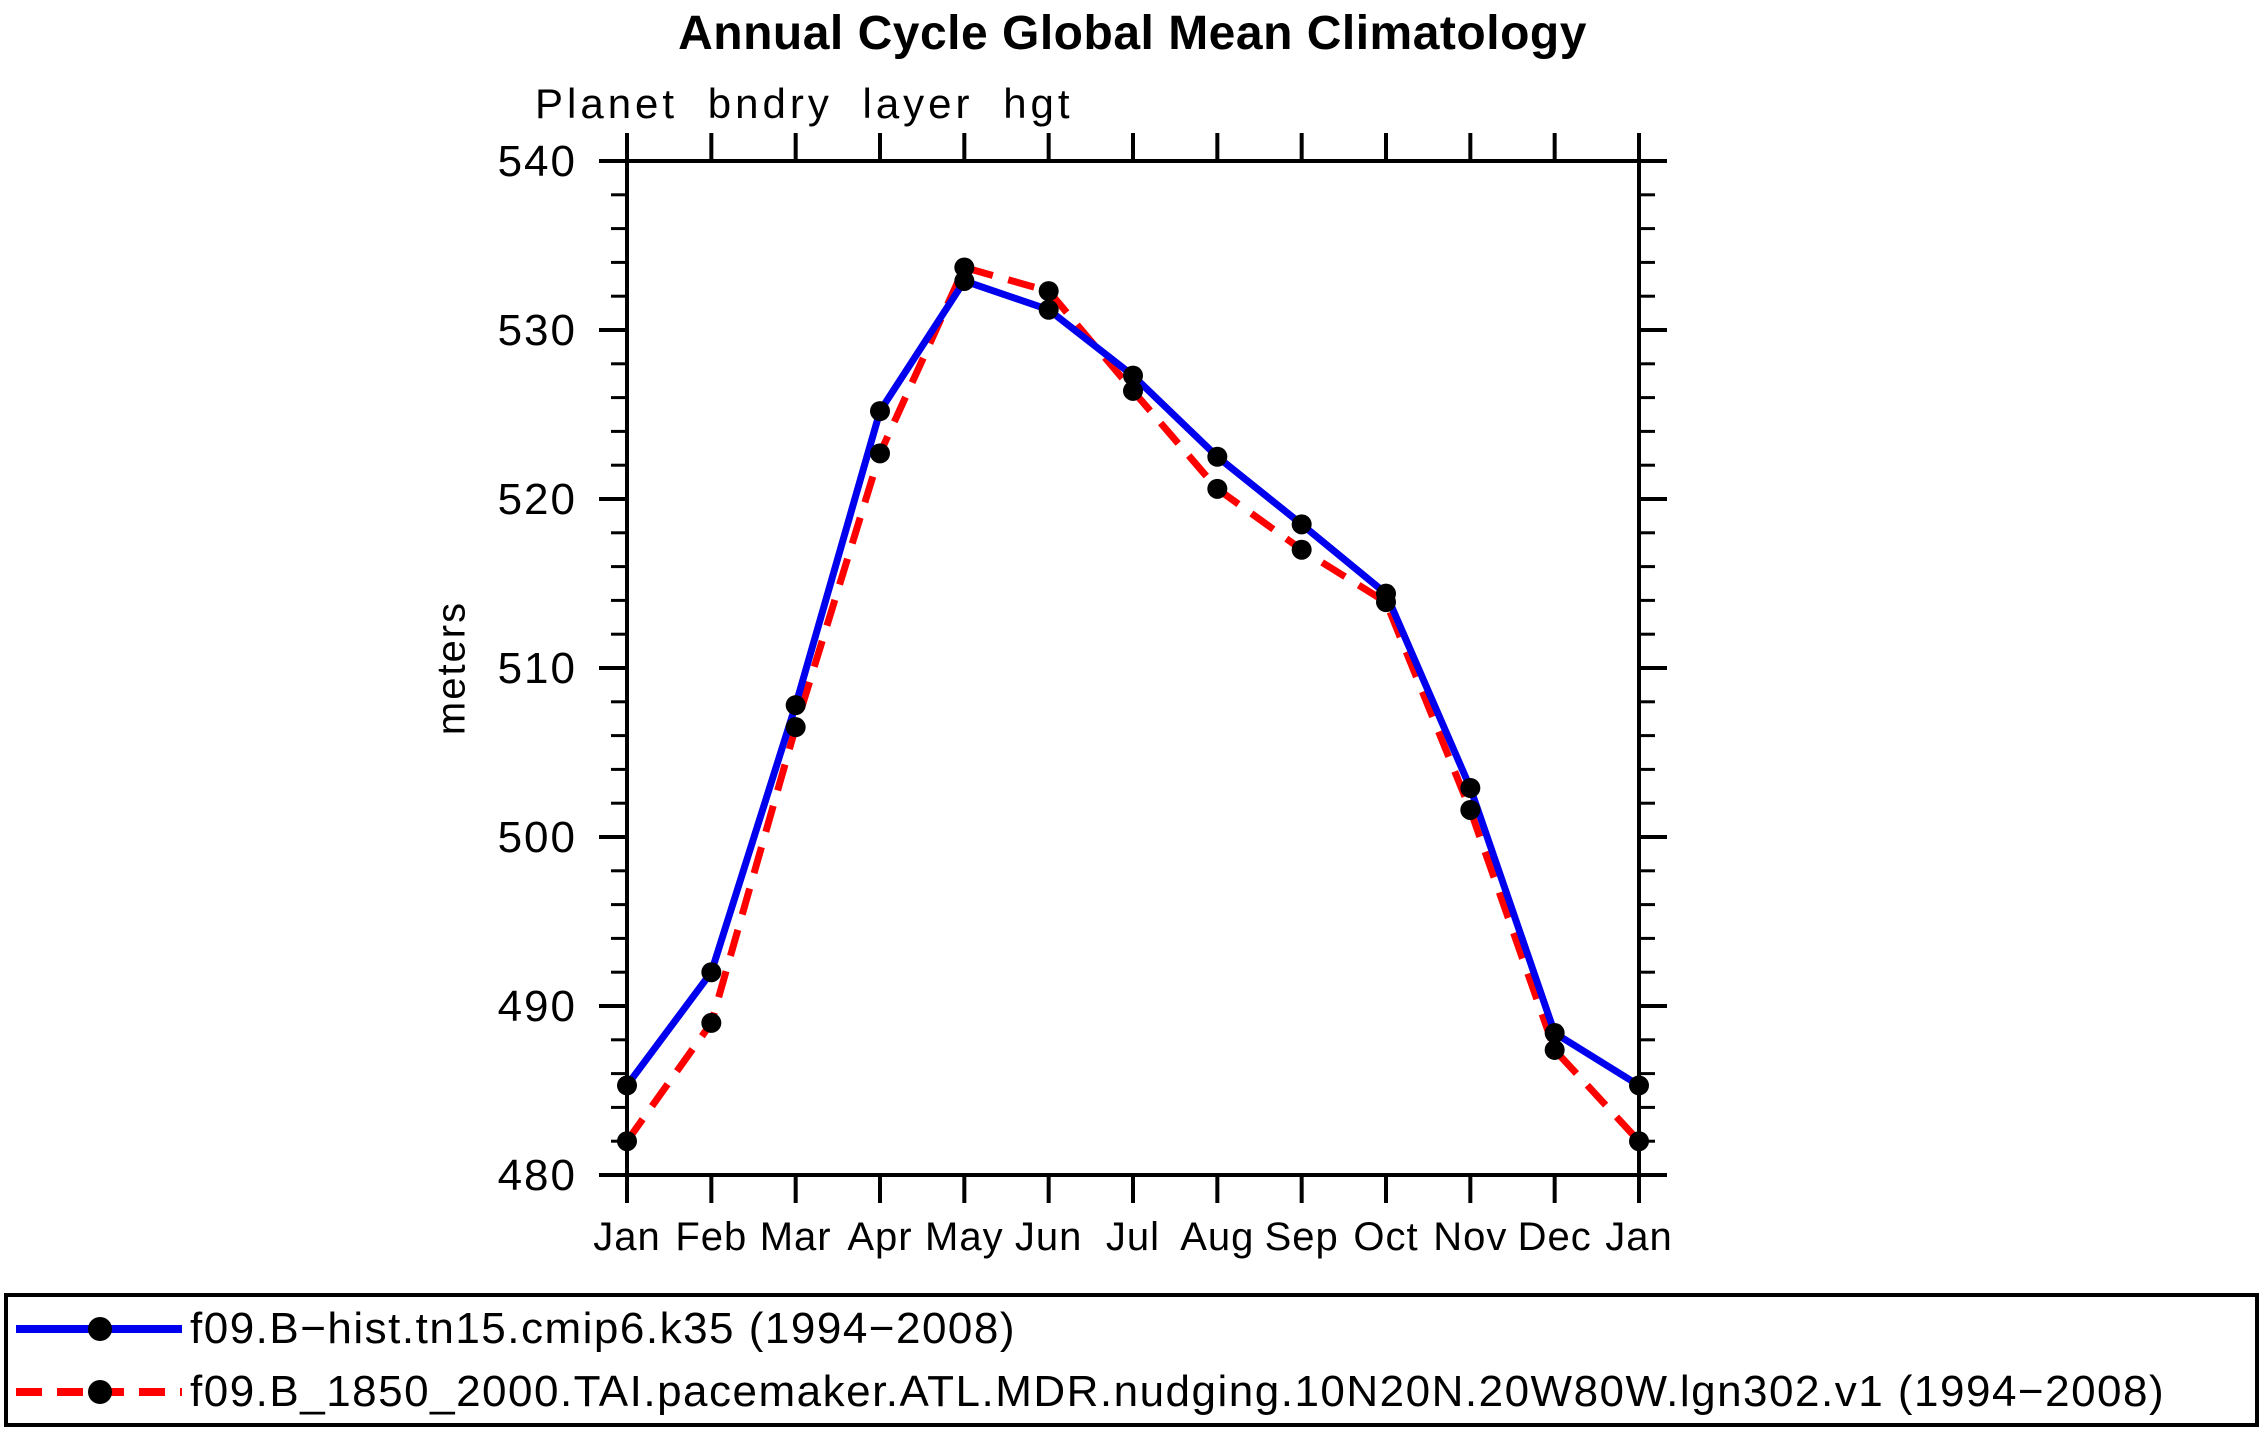 This screenshot has width=2265, height=1433. What do you see at coordinates (603, 1328) in the screenshot?
I see `legend-label-series-0: f09.B−hist.tn15.cmip6.k35 (1994−2008)` at bounding box center [603, 1328].